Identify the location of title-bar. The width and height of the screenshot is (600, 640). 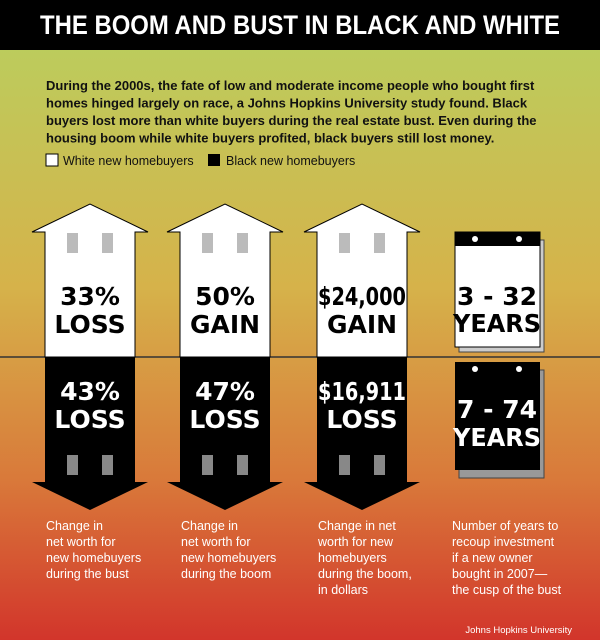
(300, 25).